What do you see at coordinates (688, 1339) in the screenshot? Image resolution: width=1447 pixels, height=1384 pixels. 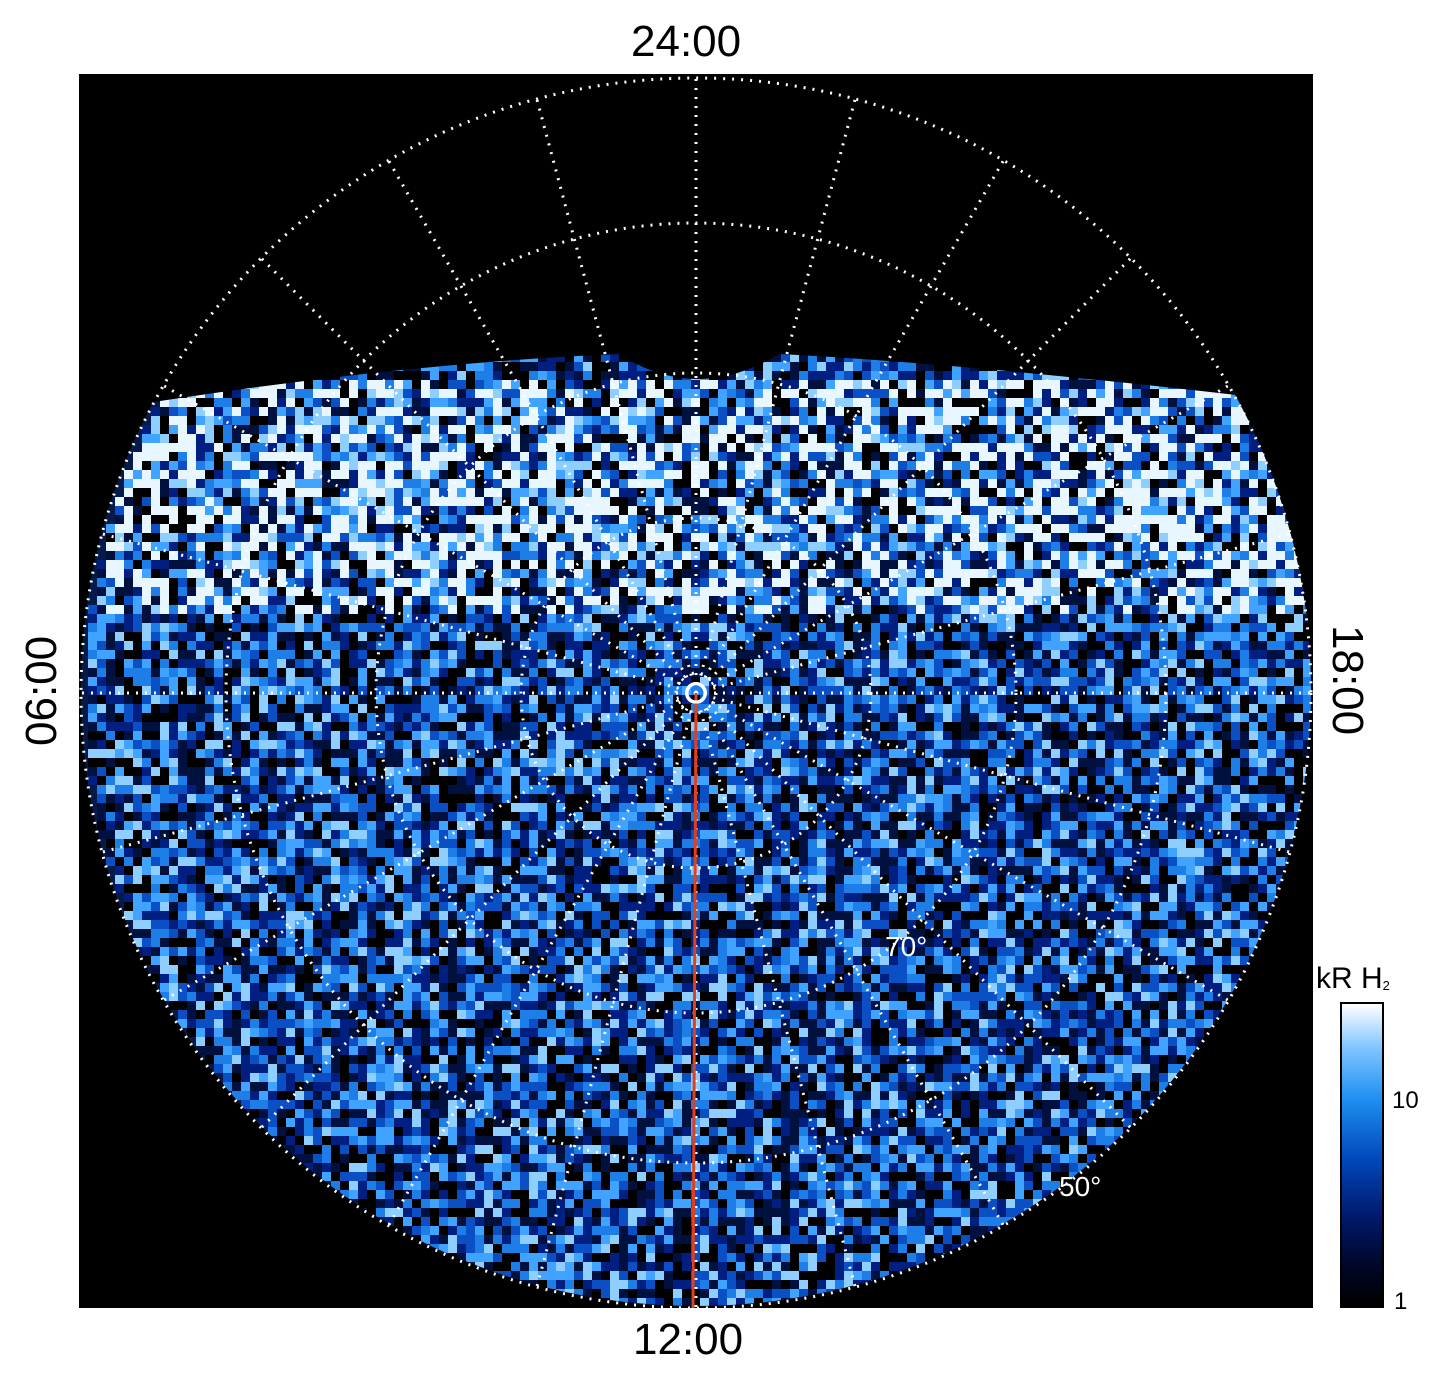 I see `local-time-label-12: 12:00` at bounding box center [688, 1339].